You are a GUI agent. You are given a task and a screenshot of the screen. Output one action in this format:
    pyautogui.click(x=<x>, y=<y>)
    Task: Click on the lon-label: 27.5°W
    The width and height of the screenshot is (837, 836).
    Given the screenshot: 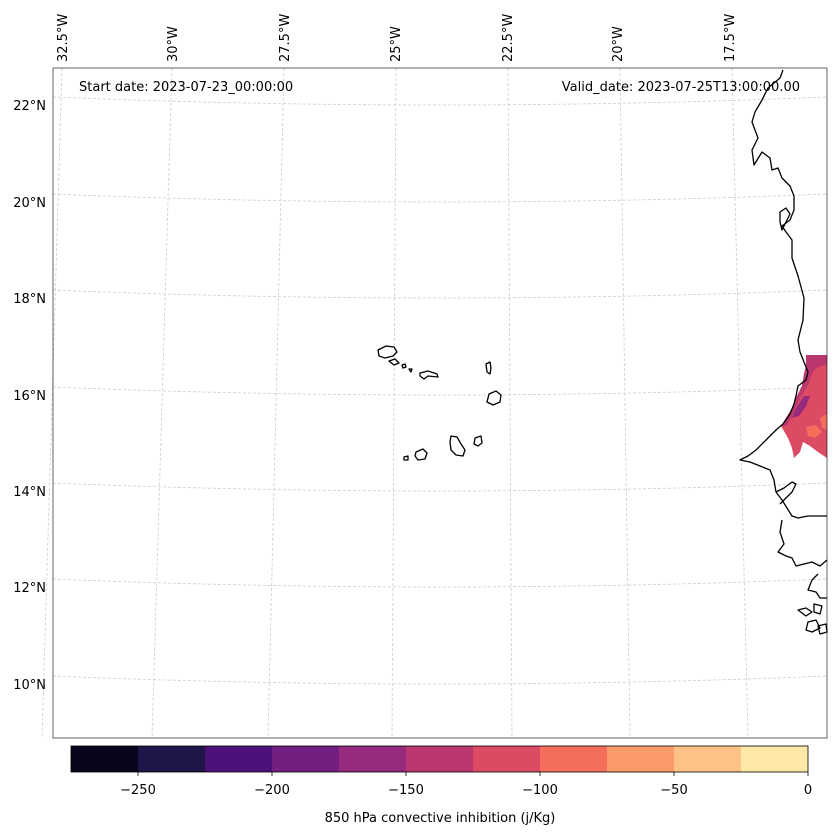 What is the action you would take?
    pyautogui.click(x=285, y=38)
    